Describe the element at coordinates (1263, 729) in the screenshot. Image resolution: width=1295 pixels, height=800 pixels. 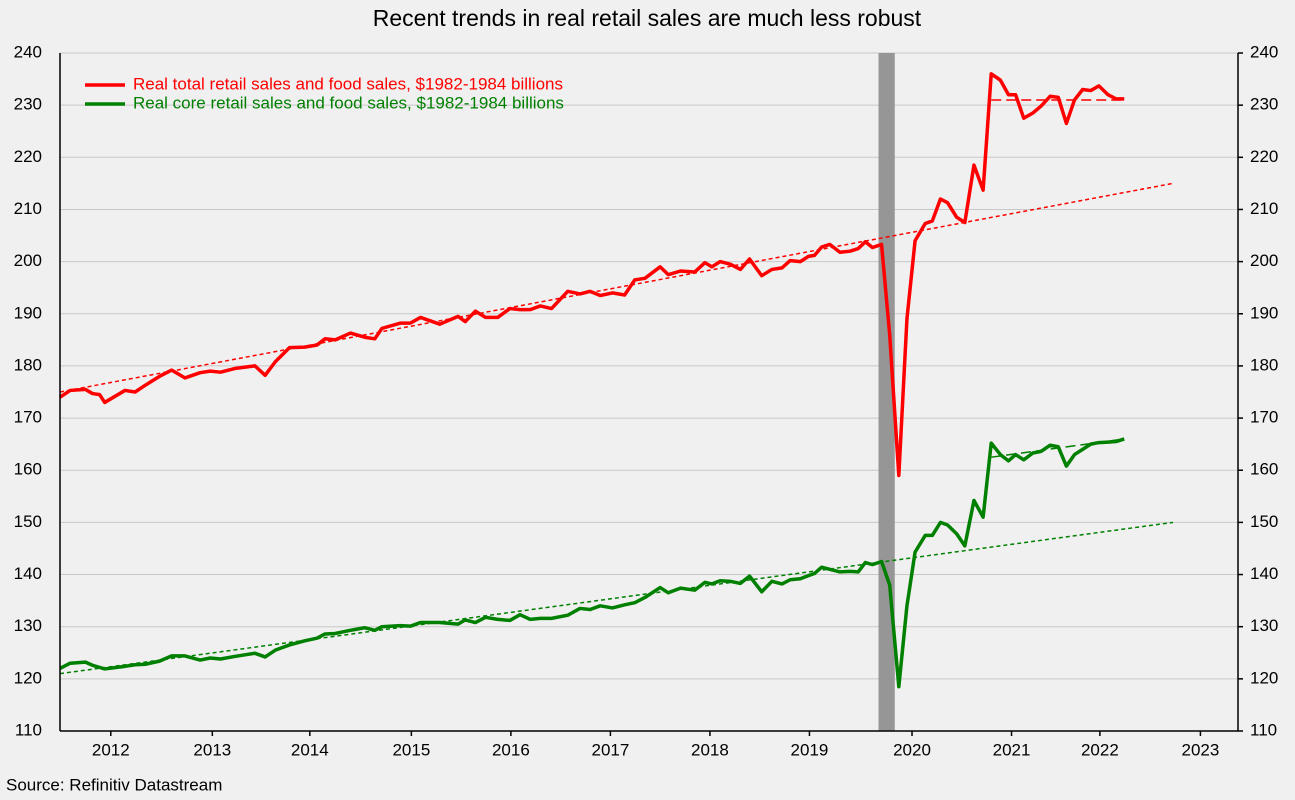
I see `y2-tick-label: 110` at that location.